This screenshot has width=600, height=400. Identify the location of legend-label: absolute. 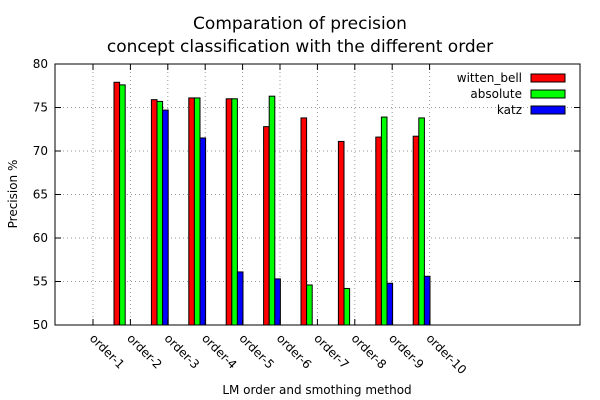
(496, 94).